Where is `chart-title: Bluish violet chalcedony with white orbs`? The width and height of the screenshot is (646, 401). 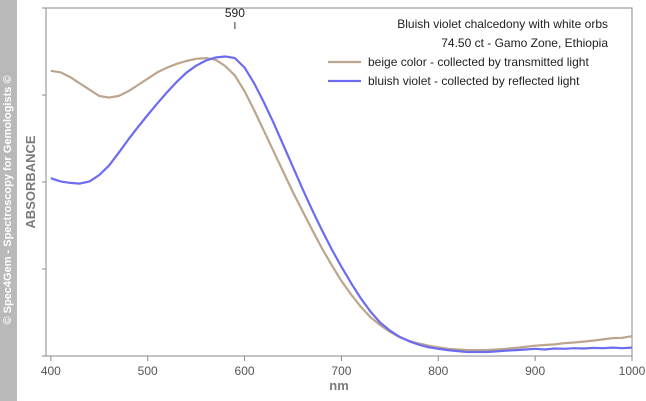
chart-title: Bluish violet chalcedony with white orbs is located at coordinates (502, 24).